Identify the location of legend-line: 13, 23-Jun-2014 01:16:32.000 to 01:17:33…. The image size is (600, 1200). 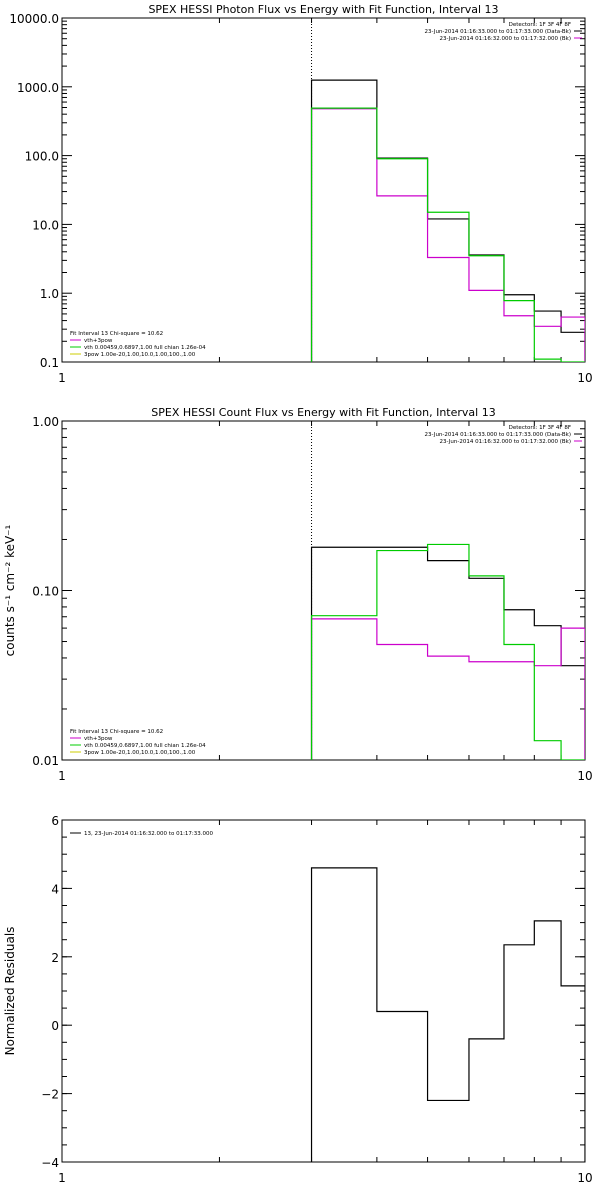
(149, 834).